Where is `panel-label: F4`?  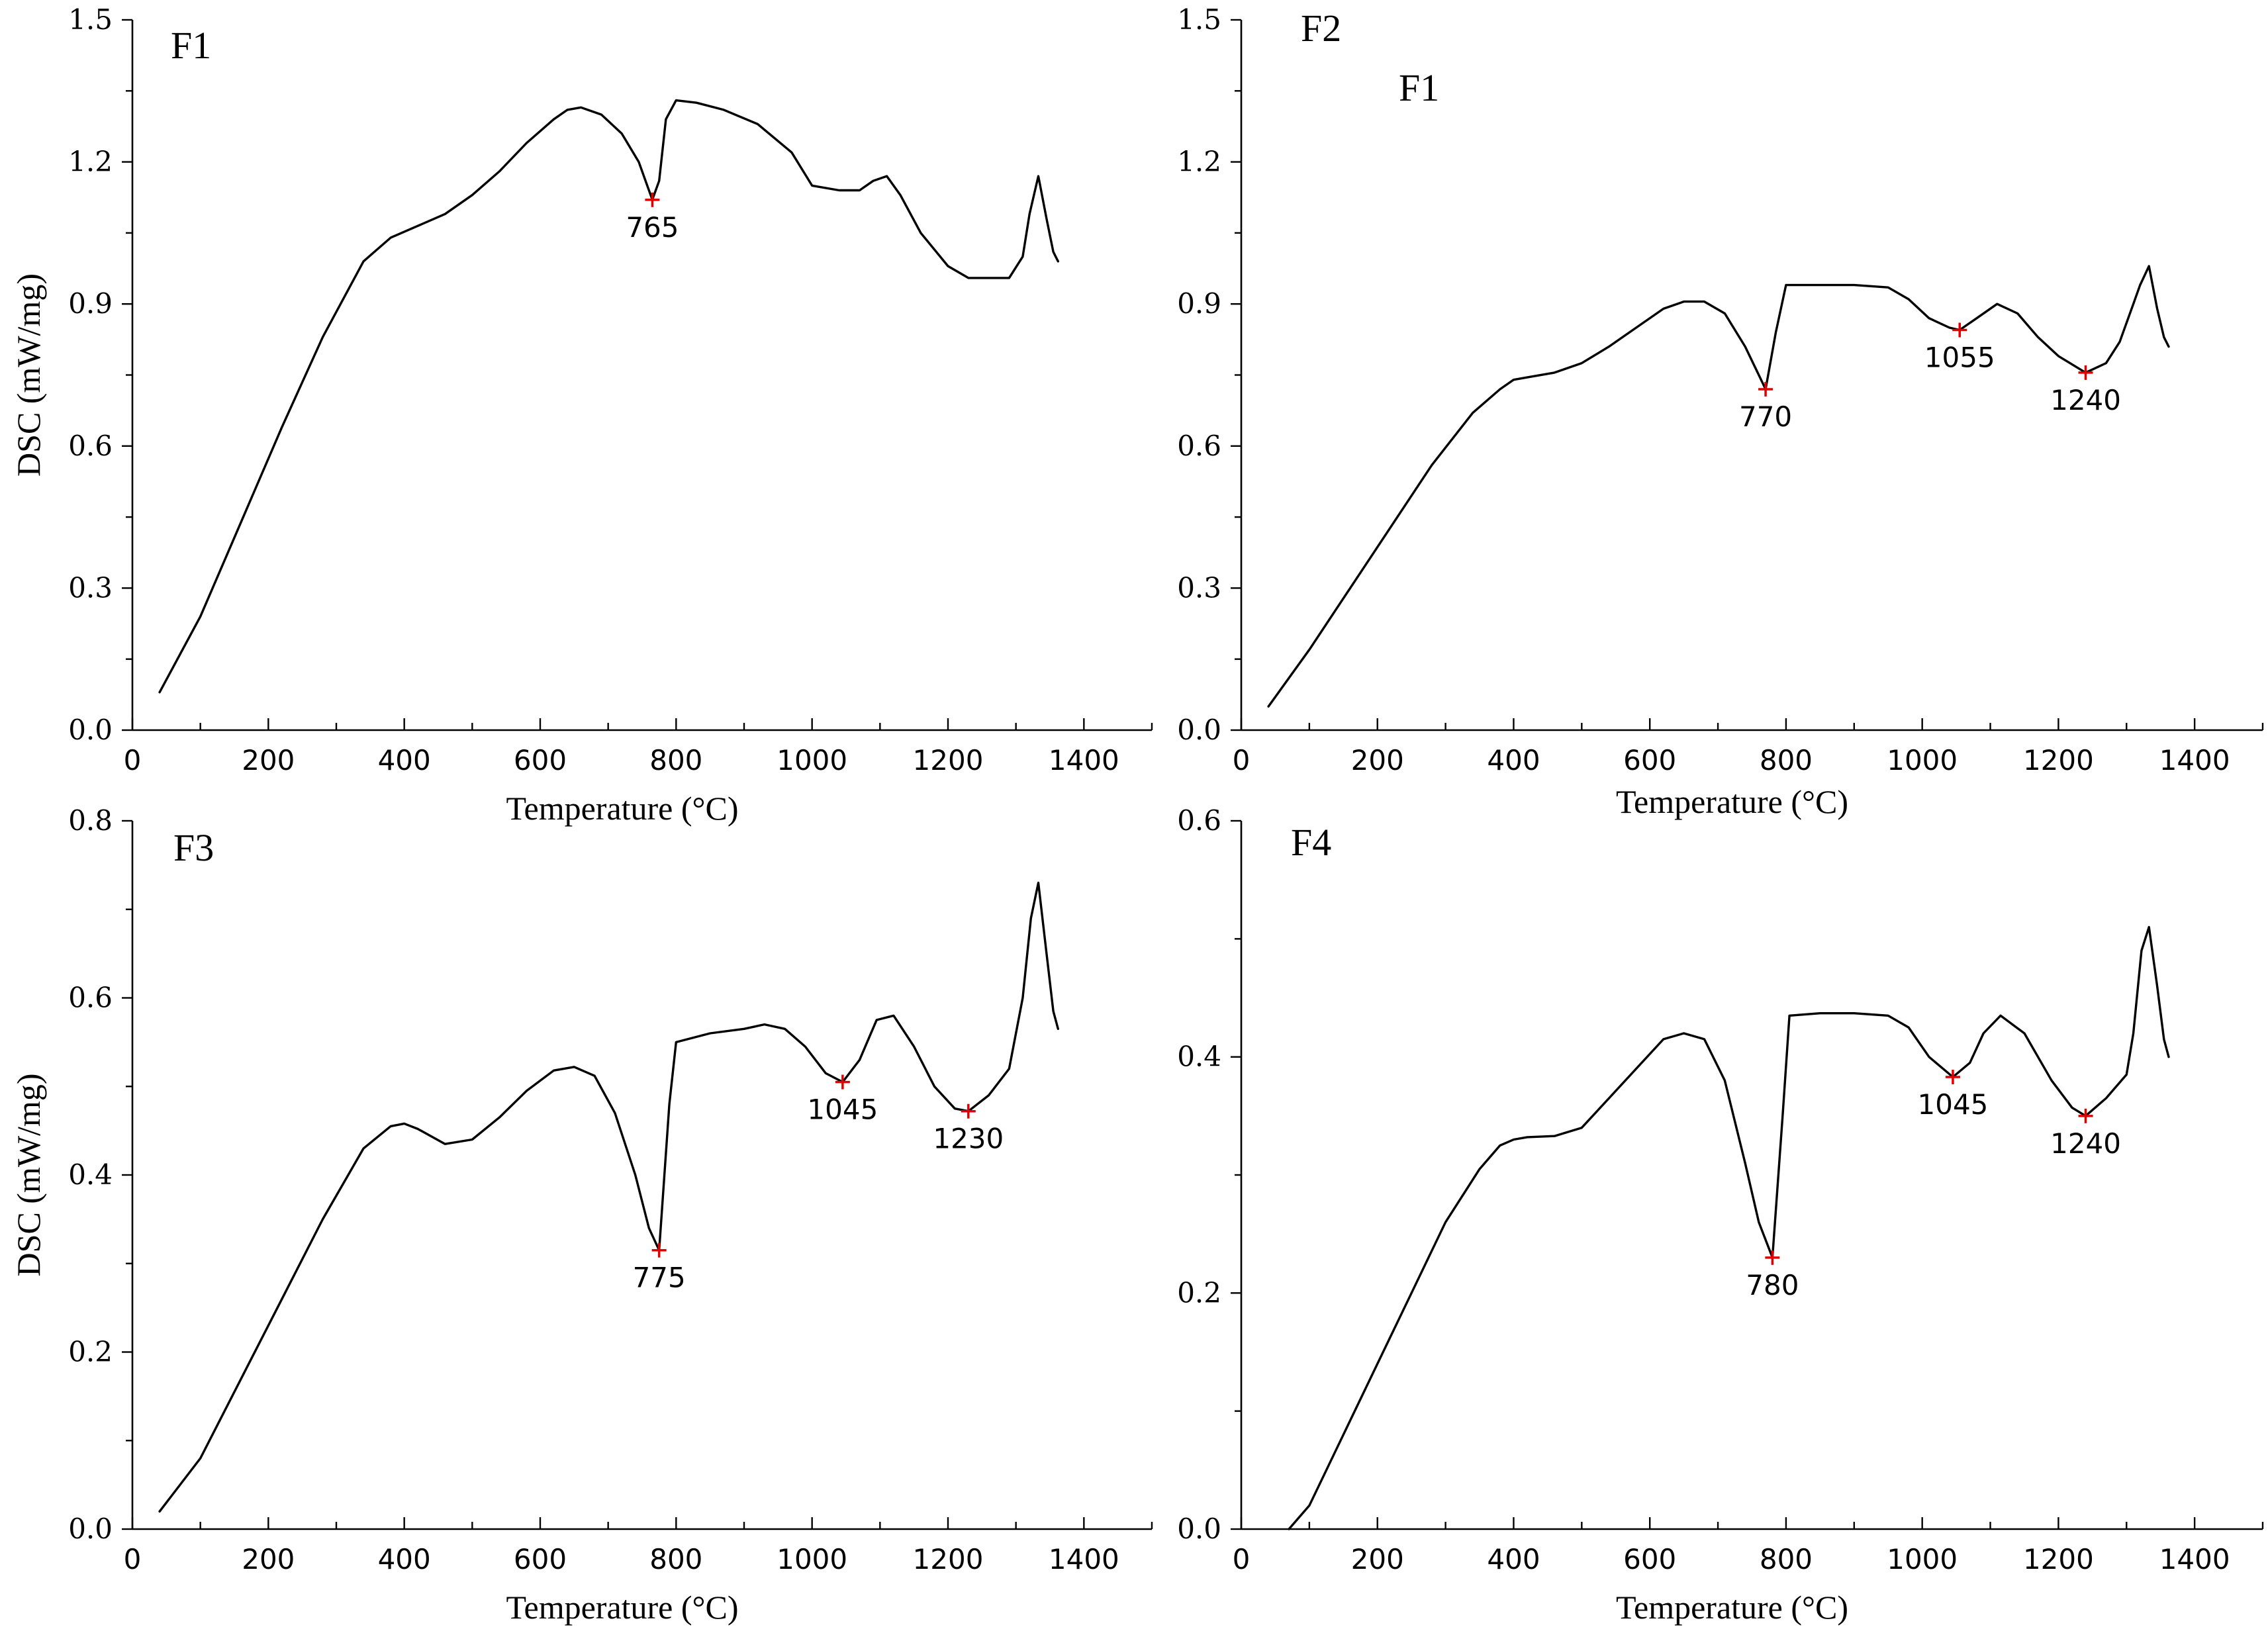
panel-label: F4 is located at coordinates (1311, 842).